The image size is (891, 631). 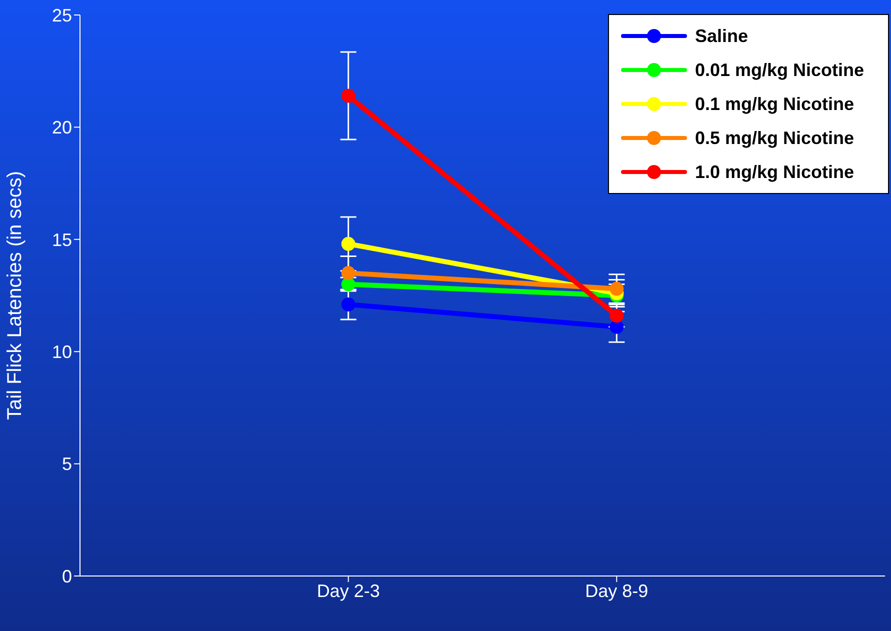 What do you see at coordinates (721, 36) in the screenshot?
I see `legend-label: Saline` at bounding box center [721, 36].